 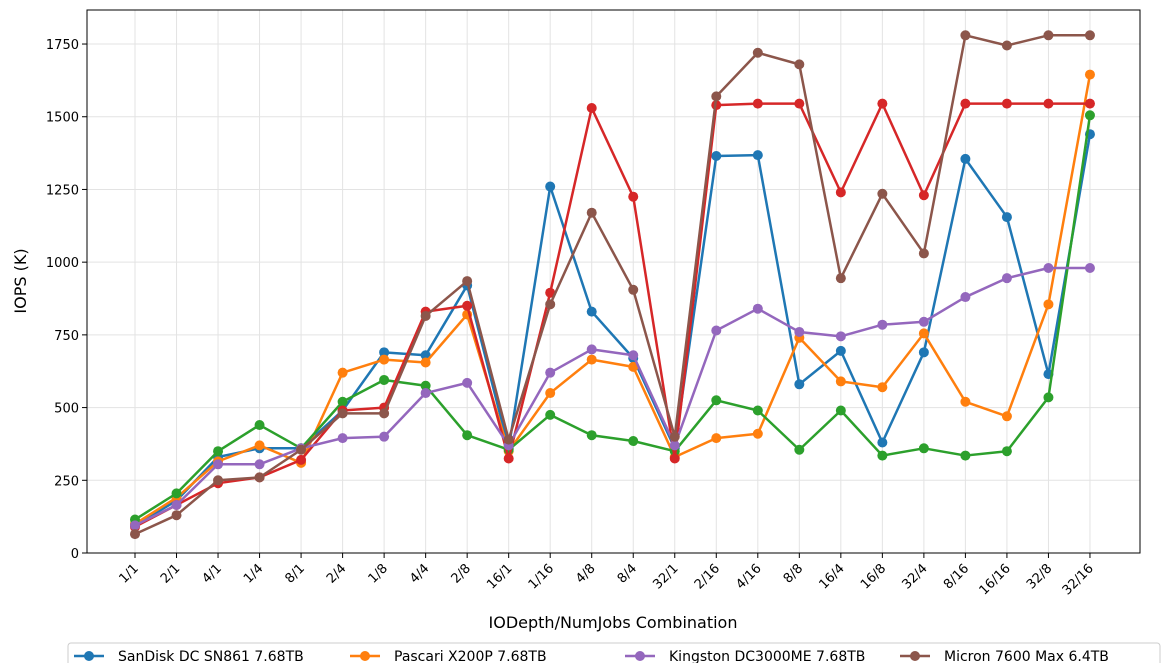 What do you see at coordinates (1026, 656) in the screenshot?
I see `legend-label: Micron 7600 Max 6.4TB` at bounding box center [1026, 656].